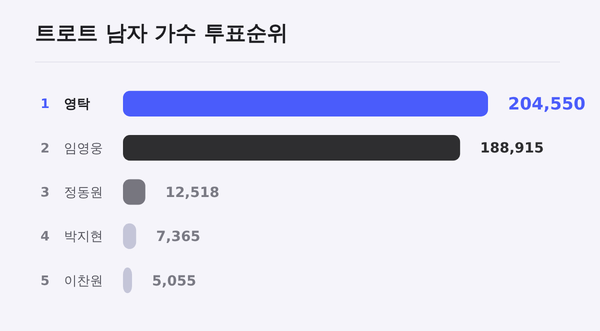 Image resolution: width=600 pixels, height=331 pixels. I want to click on chart-title: 트로트 남자 가수 투표순위, so click(161, 33).